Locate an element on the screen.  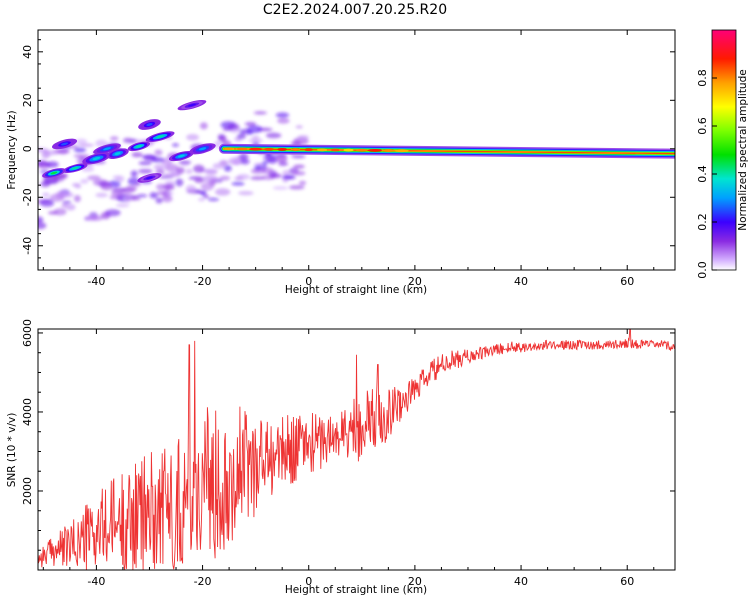
spectrogram-x-axis-label: Height of straight line (km) is located at coordinates (356, 290).